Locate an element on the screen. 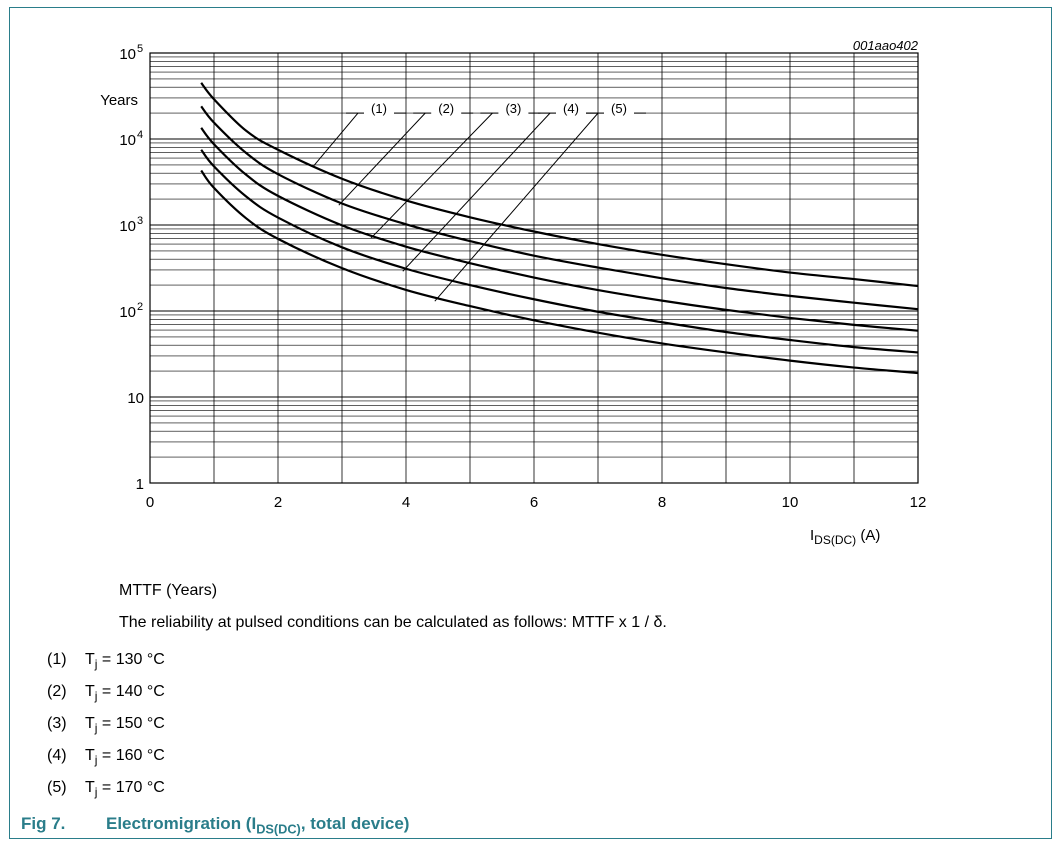 This screenshot has height=849, width=1063. legend-item: (1) Tj = 130 °C is located at coordinates (106, 661).